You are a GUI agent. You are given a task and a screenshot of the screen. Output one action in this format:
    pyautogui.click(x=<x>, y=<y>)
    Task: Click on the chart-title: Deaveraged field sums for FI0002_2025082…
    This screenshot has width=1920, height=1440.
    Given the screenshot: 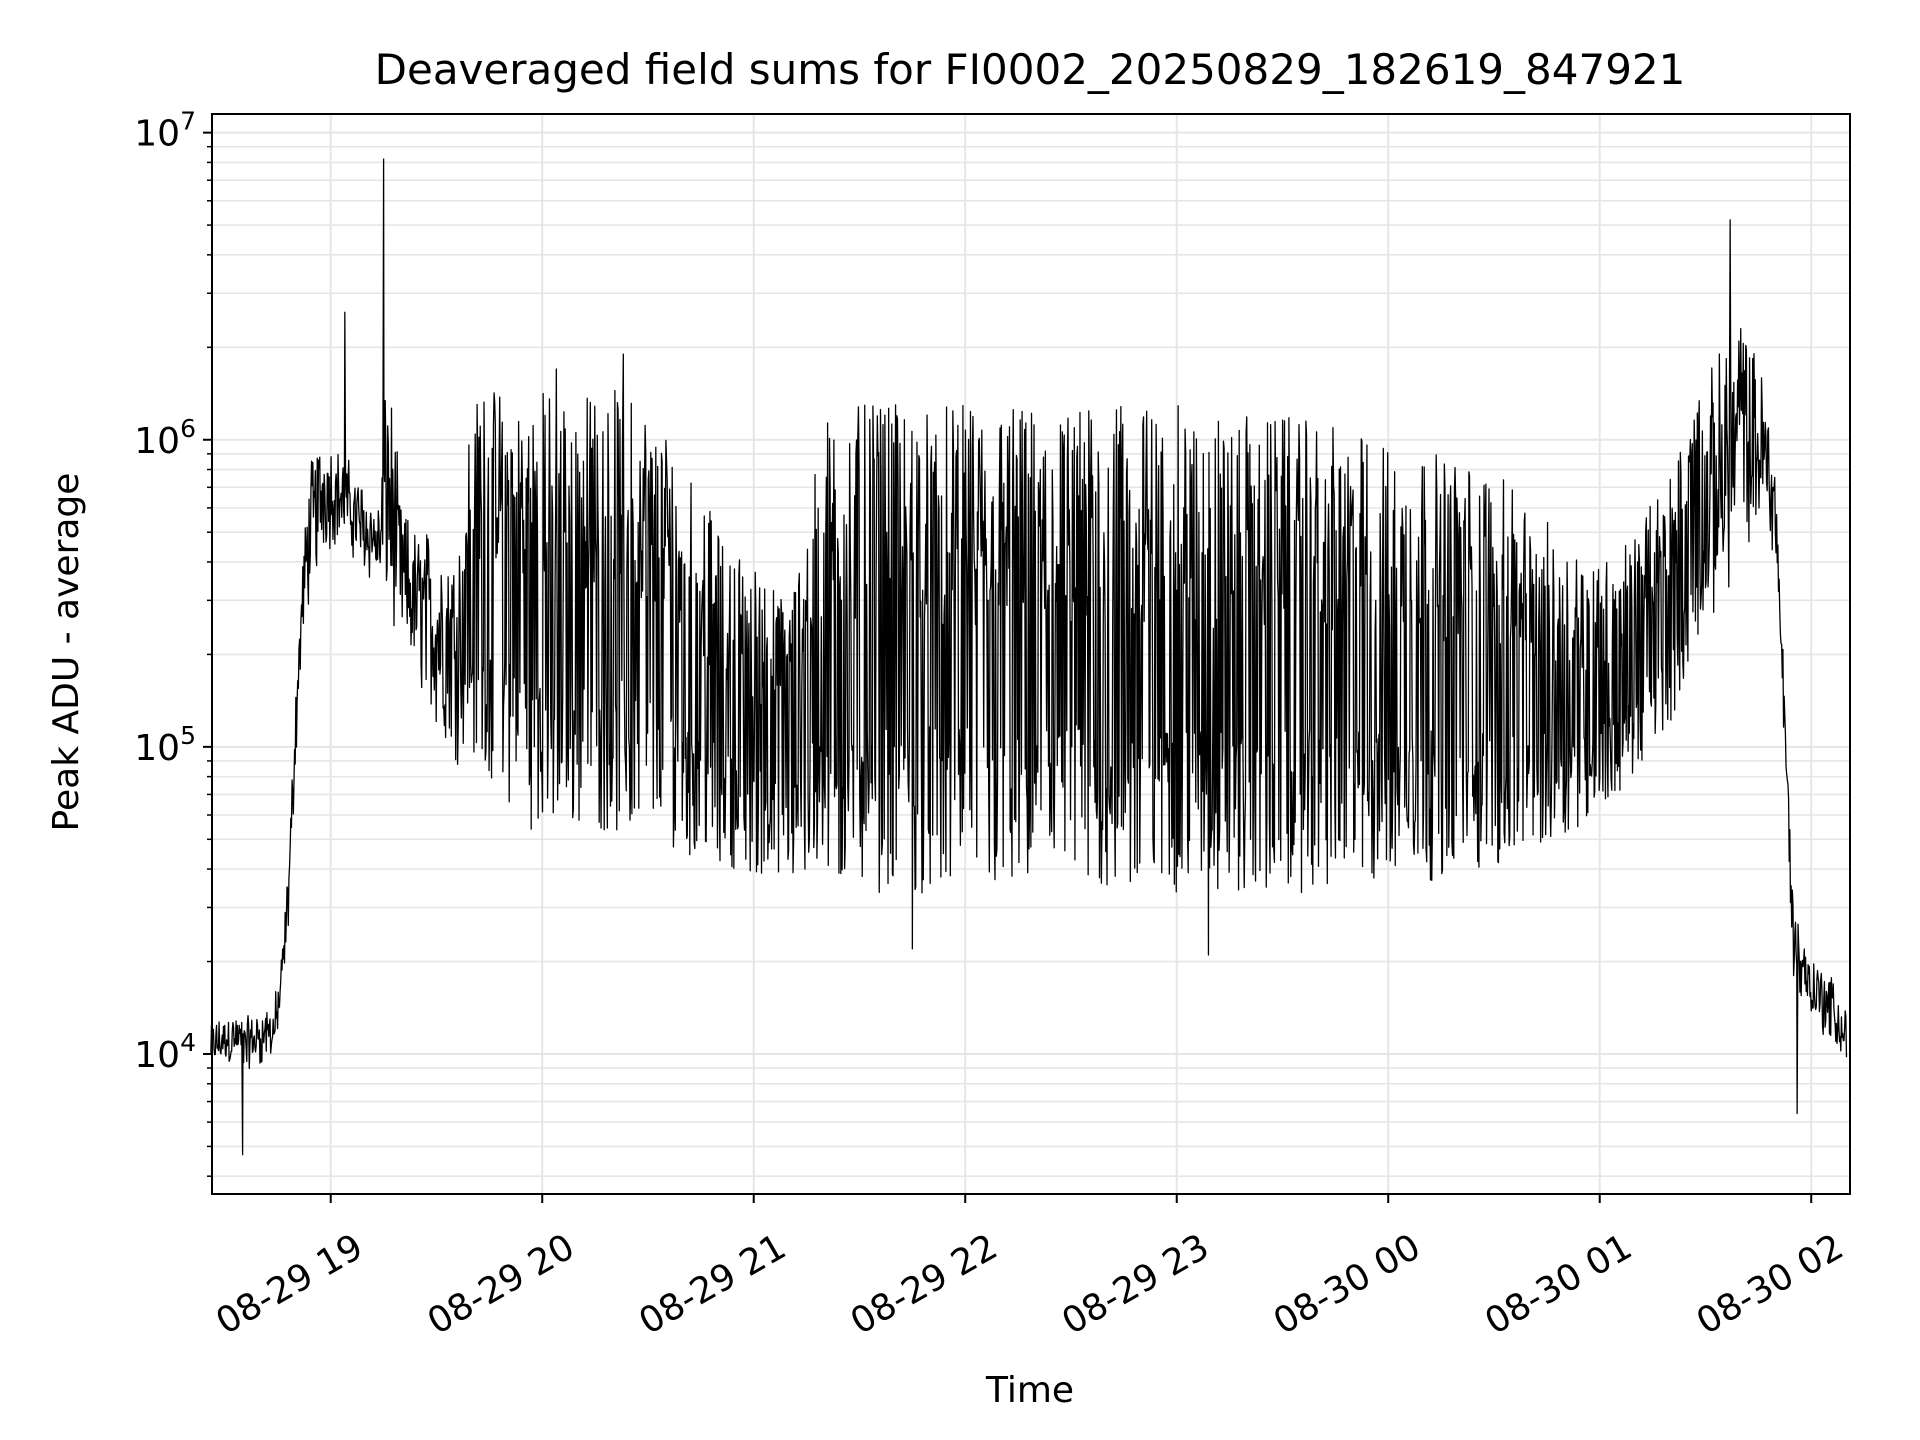 What is the action you would take?
    pyautogui.click(x=1030, y=69)
    